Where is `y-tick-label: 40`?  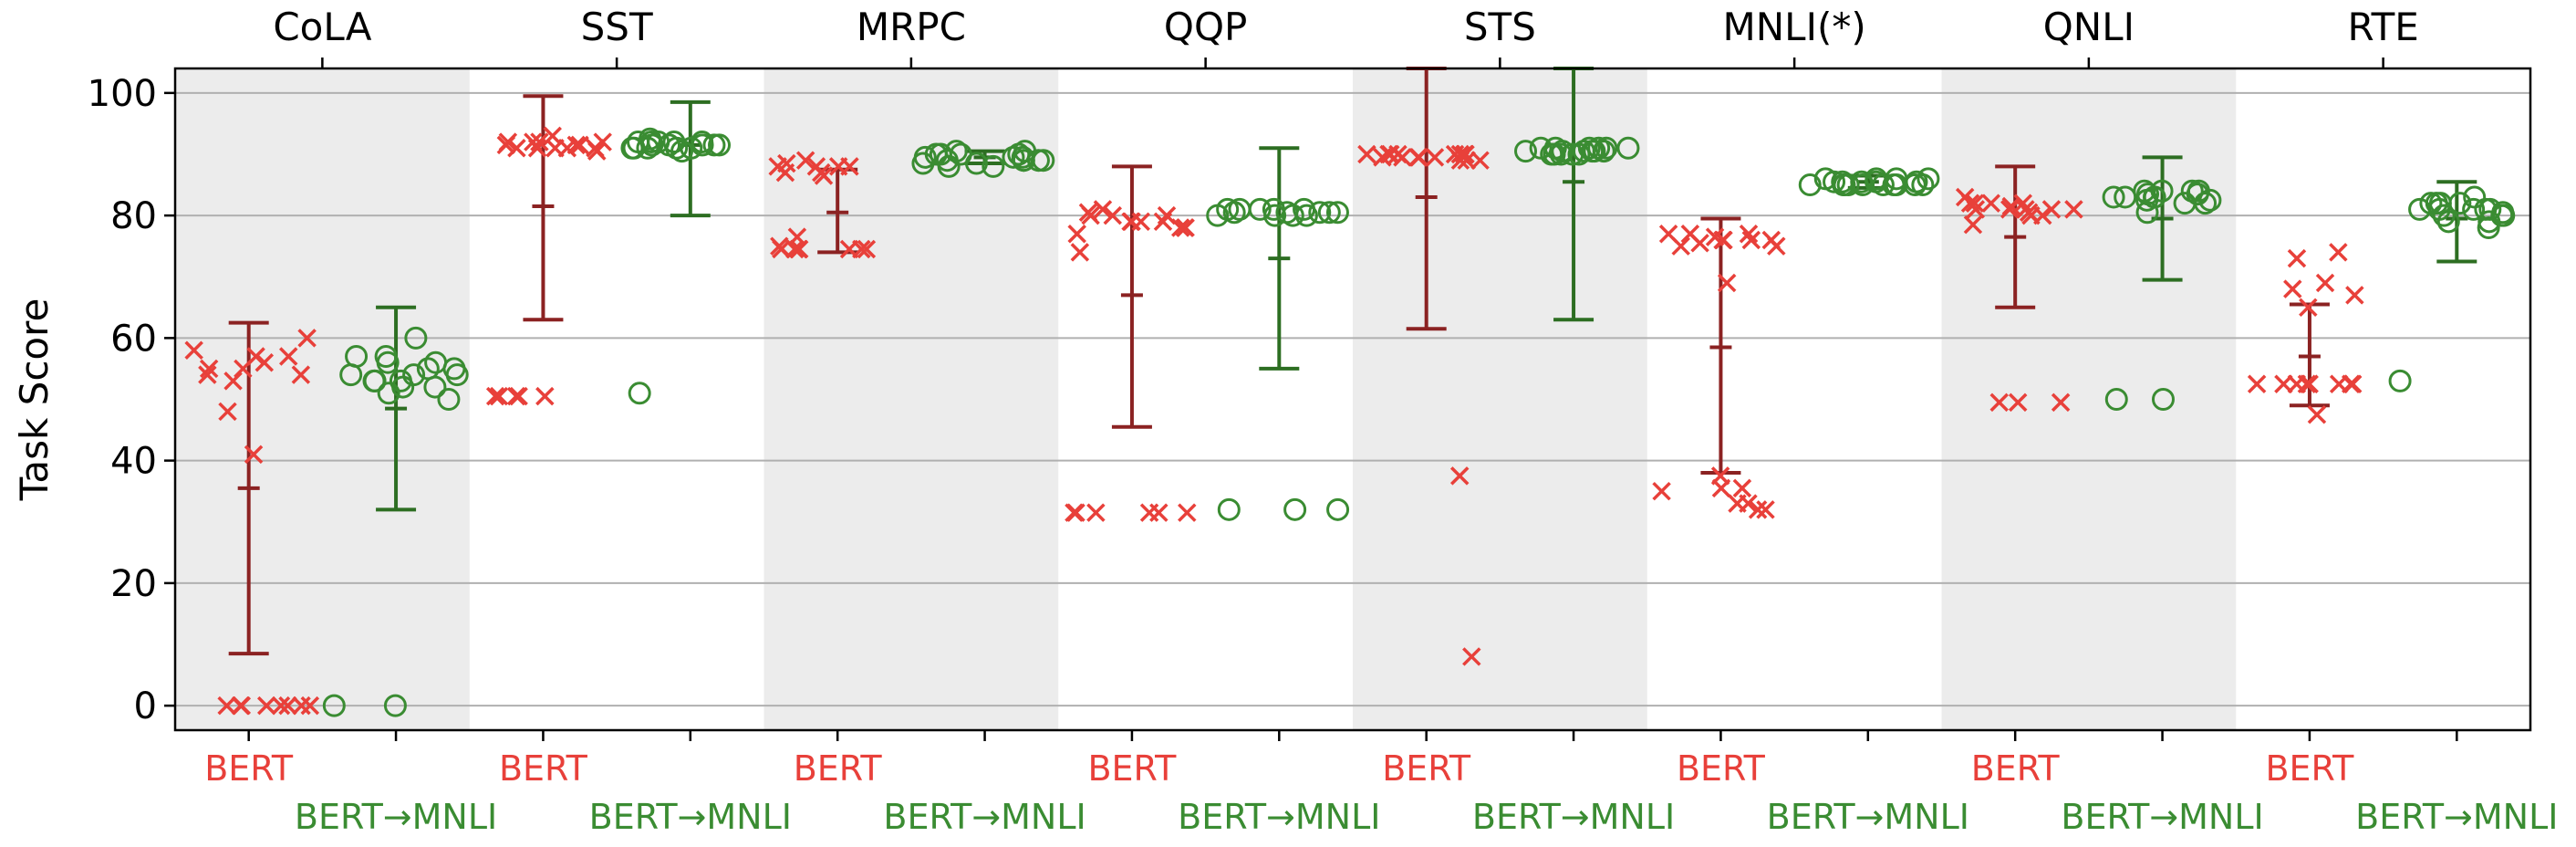
y-tick-label: 40 is located at coordinates (133, 462).